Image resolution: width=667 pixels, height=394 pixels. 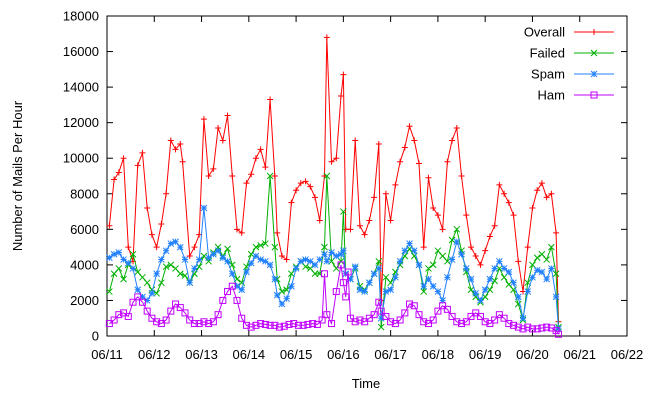 What do you see at coordinates (84, 193) in the screenshot?
I see `y-tick-label: 8000` at bounding box center [84, 193].